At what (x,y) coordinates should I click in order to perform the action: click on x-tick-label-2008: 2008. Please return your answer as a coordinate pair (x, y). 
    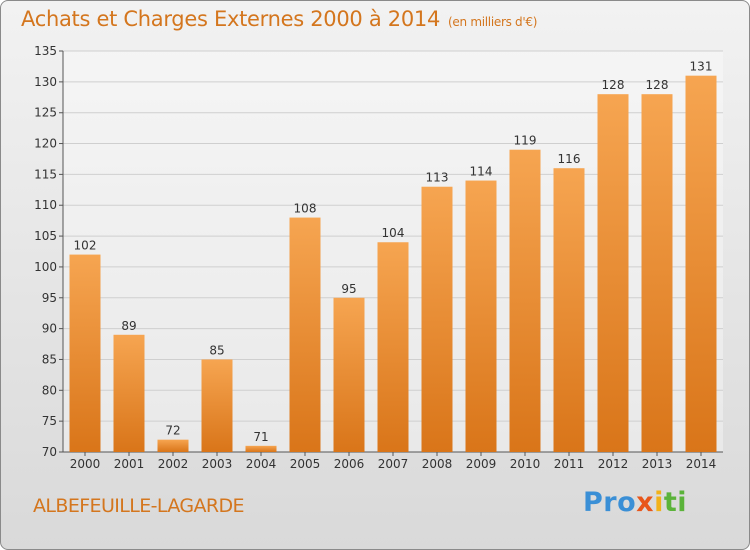
    Looking at the image, I should click on (437, 464).